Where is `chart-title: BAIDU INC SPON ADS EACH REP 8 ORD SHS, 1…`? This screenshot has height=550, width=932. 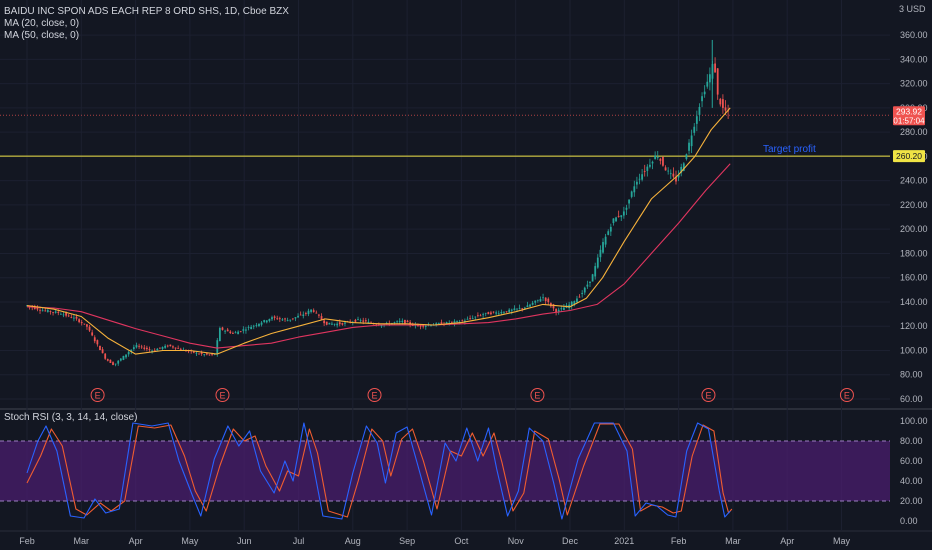
chart-title: BAIDU INC SPON ADS EACH REP 8 ORD SHS, 1… is located at coordinates (146, 11).